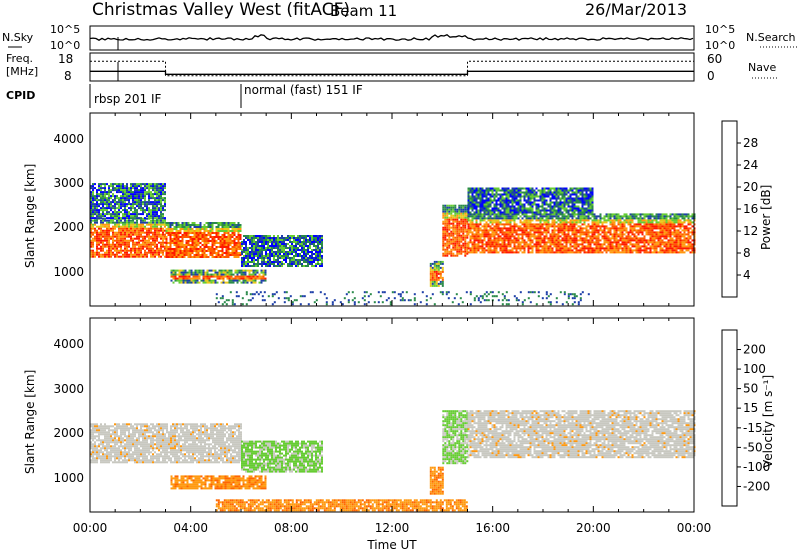 The height and width of the screenshot is (554, 800). Describe the element at coordinates (391, 545) in the screenshot. I see `x-axis-label: Time UT` at that location.